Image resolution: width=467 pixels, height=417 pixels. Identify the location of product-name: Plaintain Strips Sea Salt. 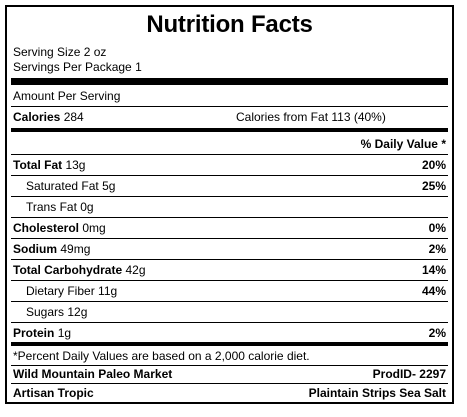
(377, 393).